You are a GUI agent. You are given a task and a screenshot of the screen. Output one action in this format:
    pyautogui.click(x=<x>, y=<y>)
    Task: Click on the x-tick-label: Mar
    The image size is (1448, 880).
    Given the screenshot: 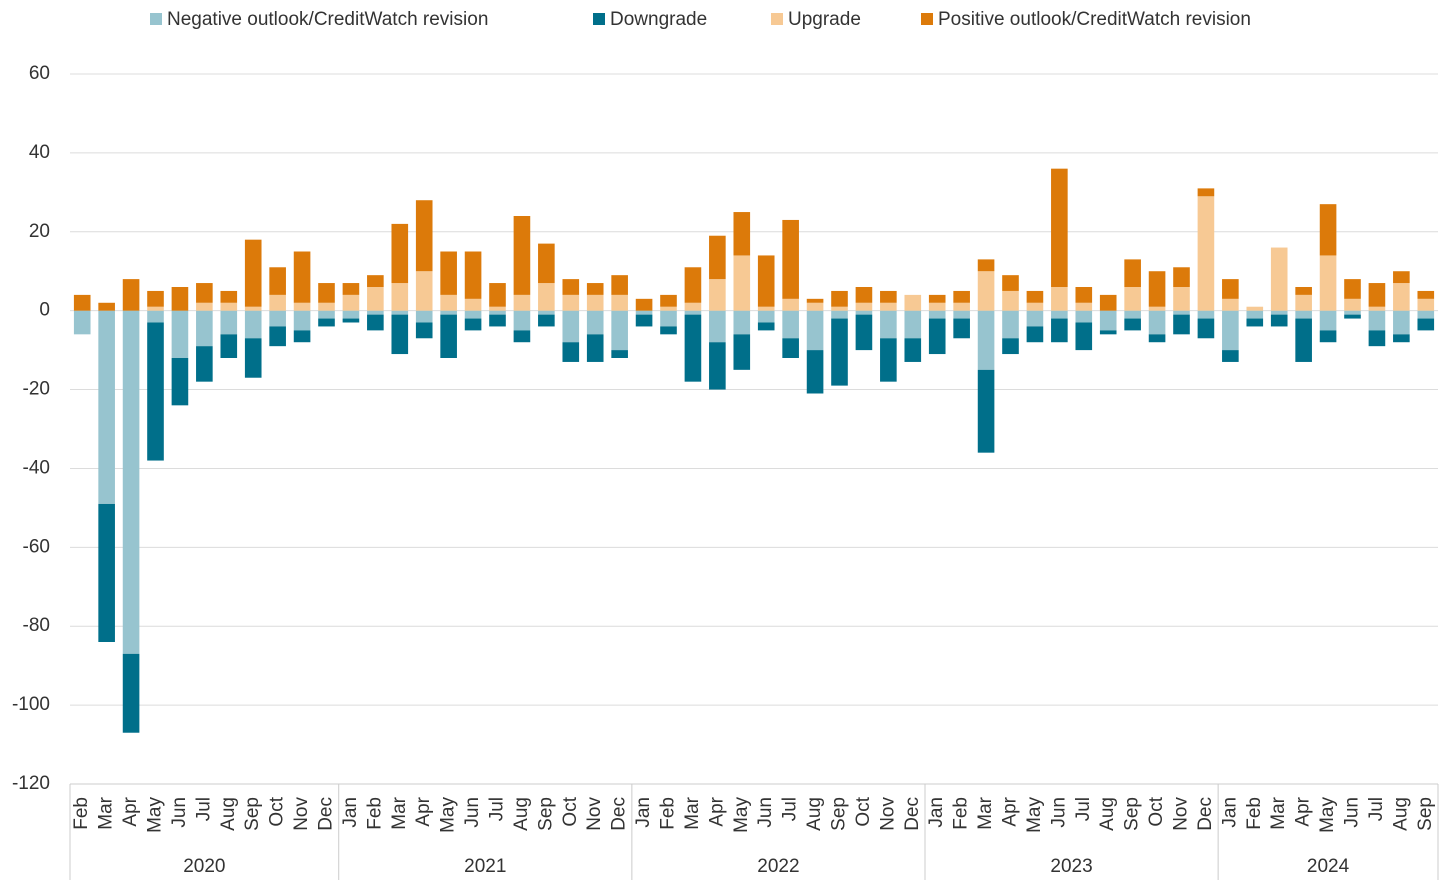 What is the action you would take?
    pyautogui.click(x=1278, y=812)
    